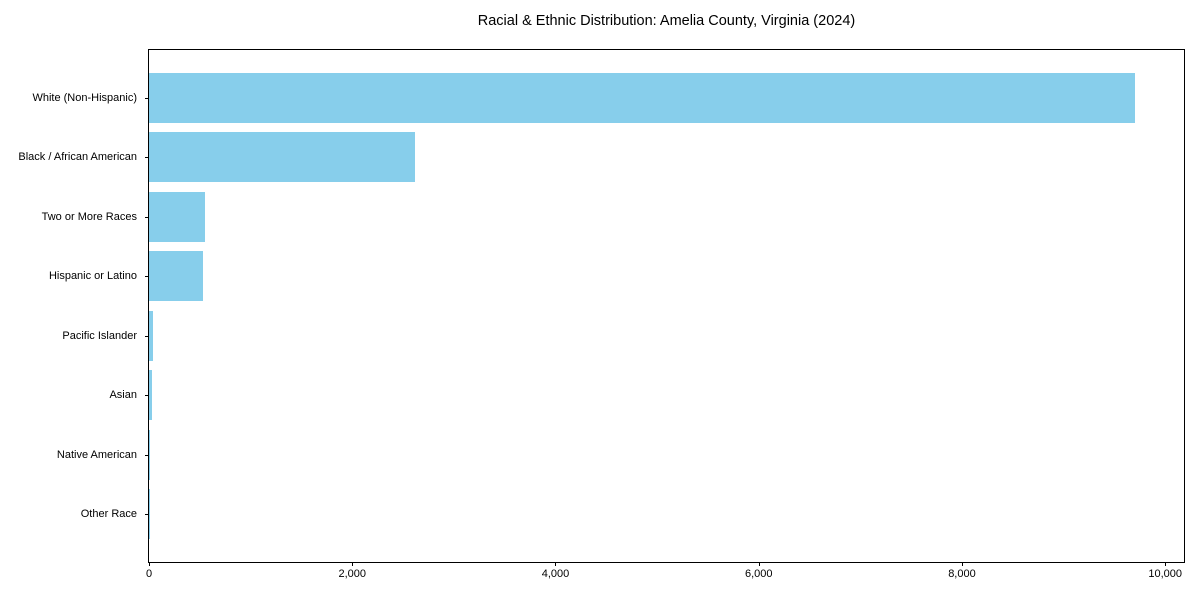 The height and width of the screenshot is (600, 1200). Describe the element at coordinates (1165, 574) in the screenshot. I see `x-tick-label: 10,000` at that location.